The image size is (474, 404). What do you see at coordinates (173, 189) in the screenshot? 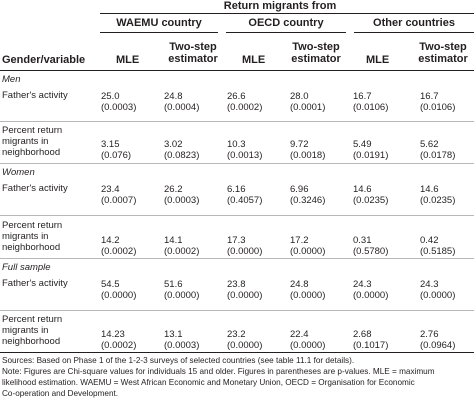
I see `cell-value: 26.2` at bounding box center [173, 189].